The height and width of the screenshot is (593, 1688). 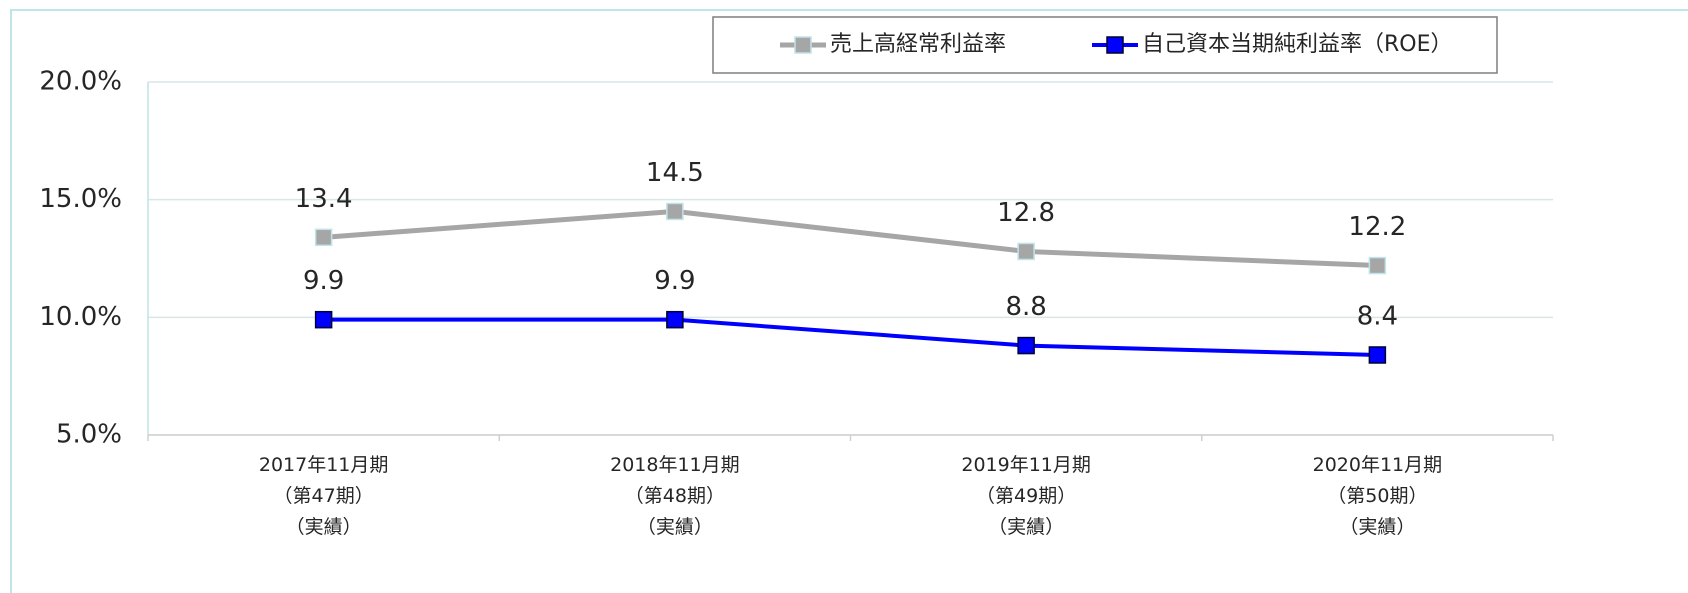 What do you see at coordinates (1026, 213) in the screenshot?
I see `data-label: 12.8` at bounding box center [1026, 213].